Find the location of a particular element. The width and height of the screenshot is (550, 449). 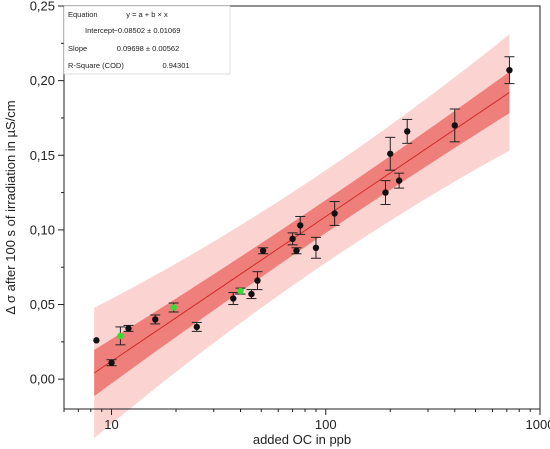

stats-row-value: y = a + b × x is located at coordinates (147, 14).